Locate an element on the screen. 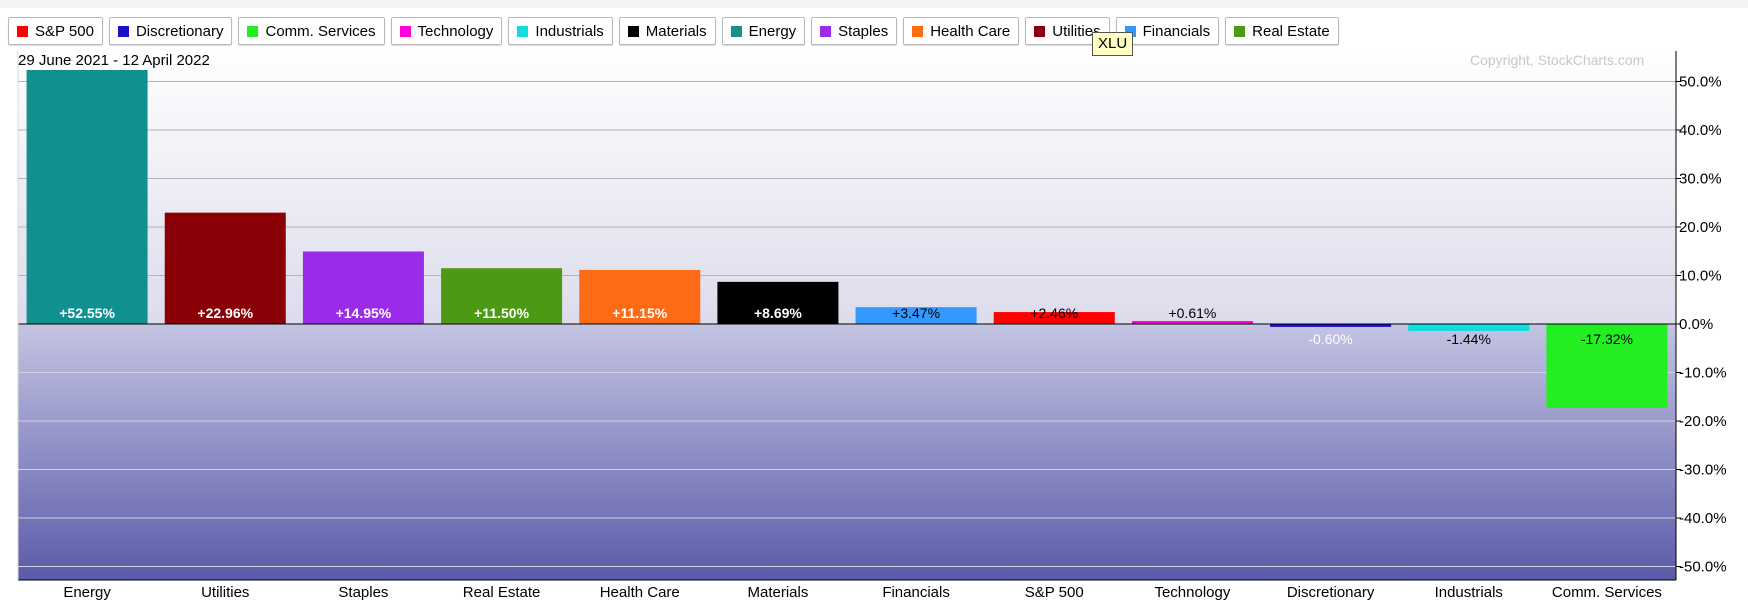 The height and width of the screenshot is (612, 1748). legend-label: Health Care is located at coordinates (970, 31).